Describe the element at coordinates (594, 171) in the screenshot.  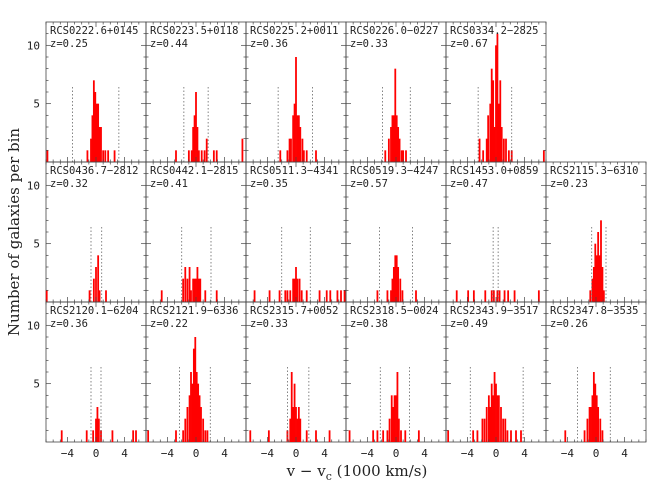
I see `panel-cluster-name: RCS2115.3−6310` at that location.